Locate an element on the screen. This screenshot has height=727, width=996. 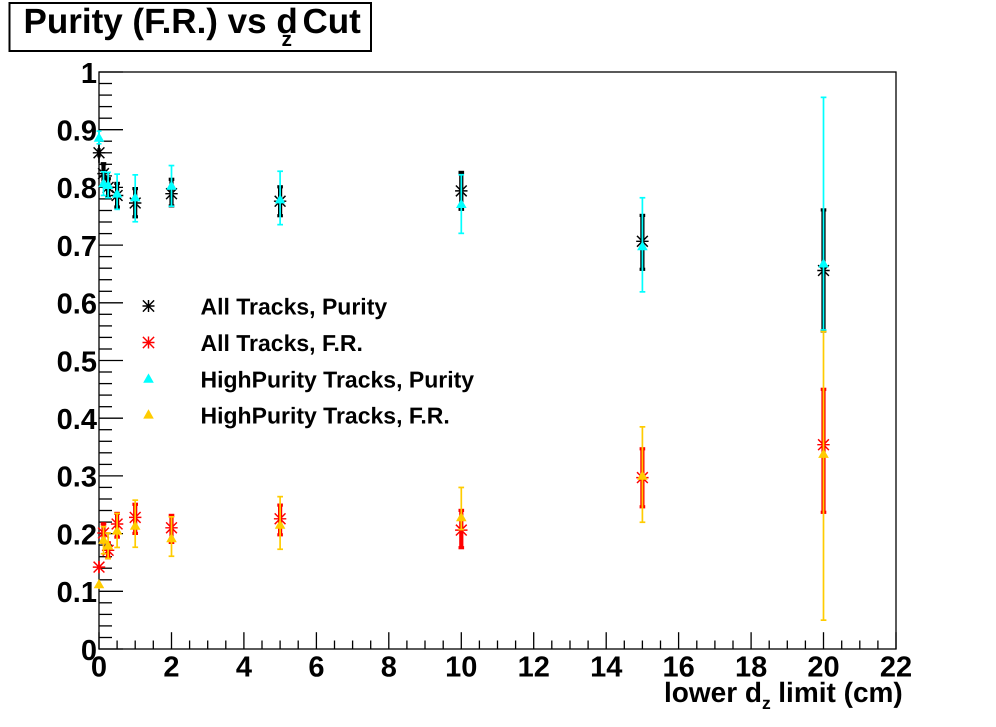
svg-text: 16 is located at coordinates (678, 667).